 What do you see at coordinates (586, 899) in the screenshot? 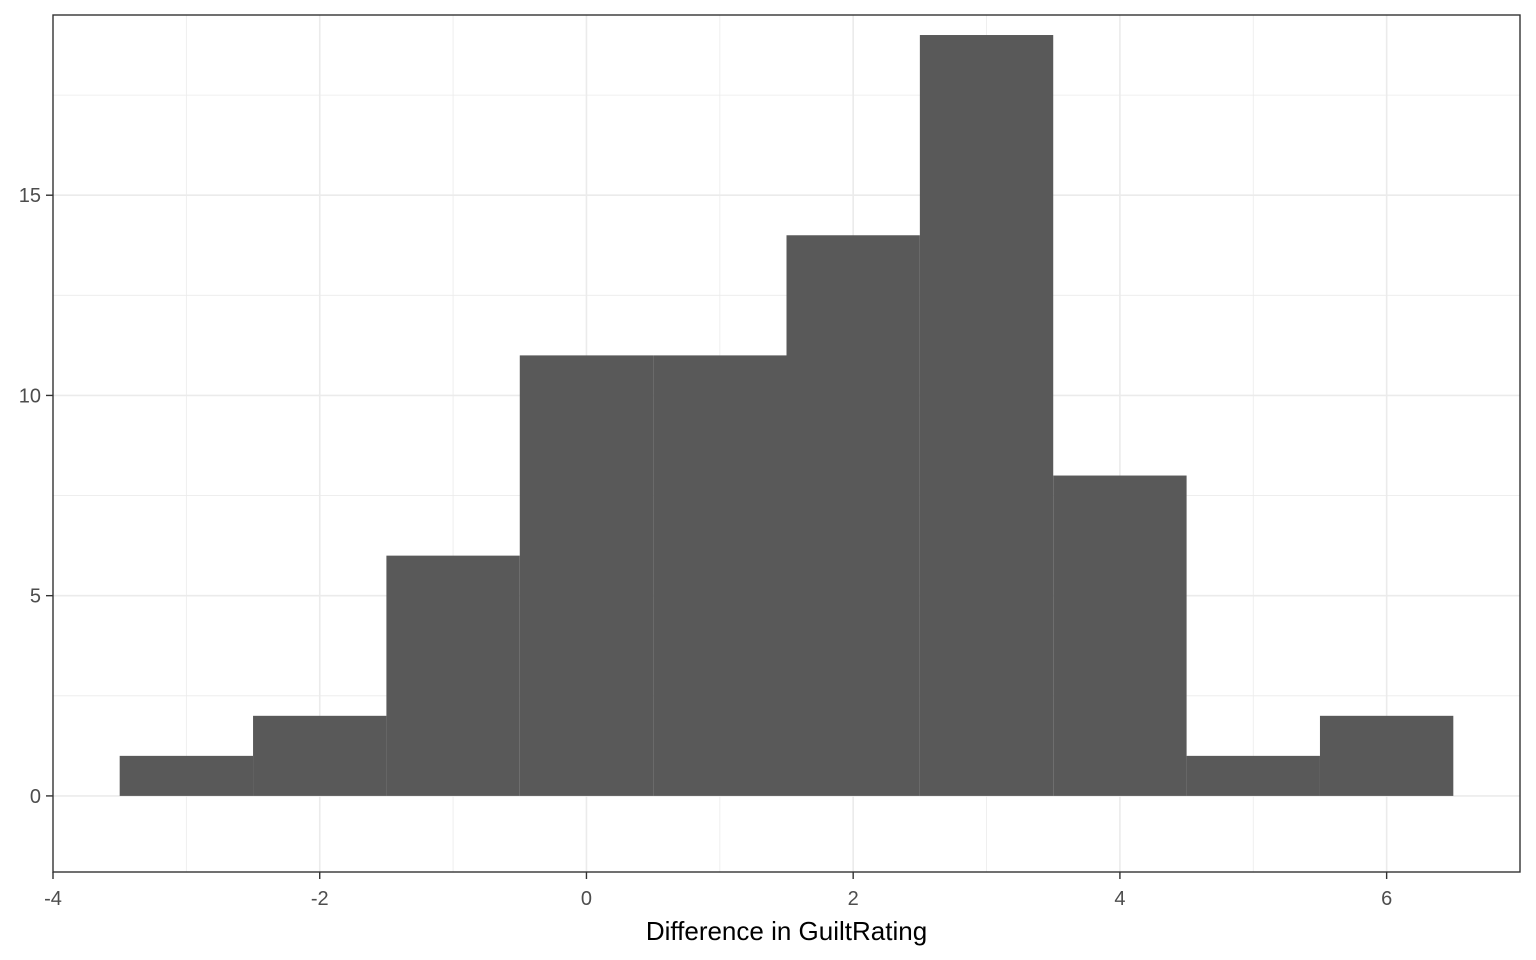
I see `x-tick-label: 0` at bounding box center [586, 899].